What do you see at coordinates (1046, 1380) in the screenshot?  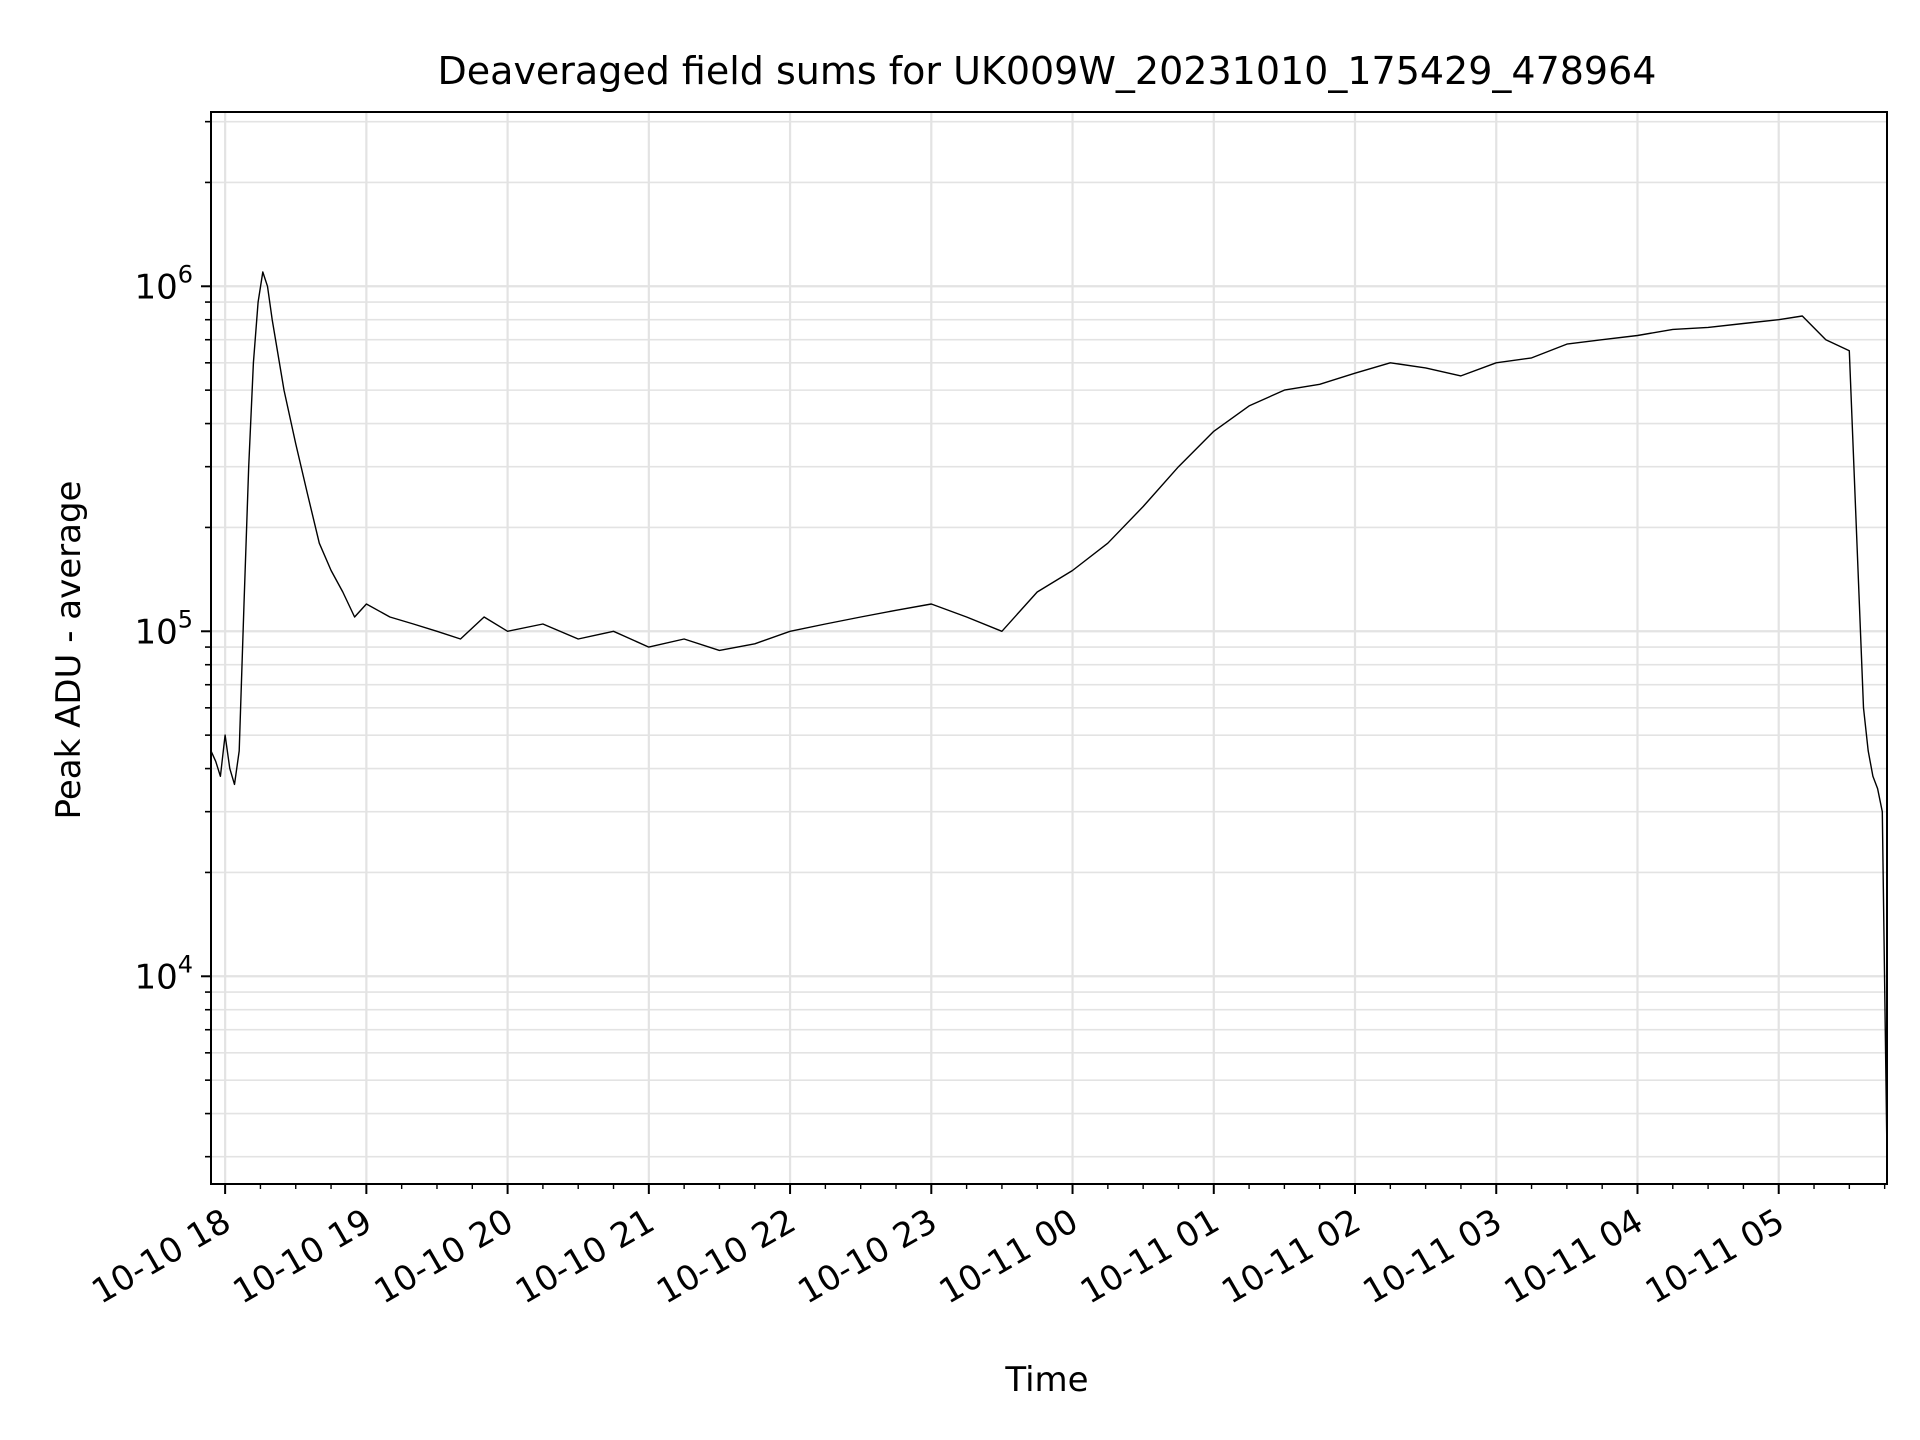 I see `x-axis-label: Time` at bounding box center [1046, 1380].